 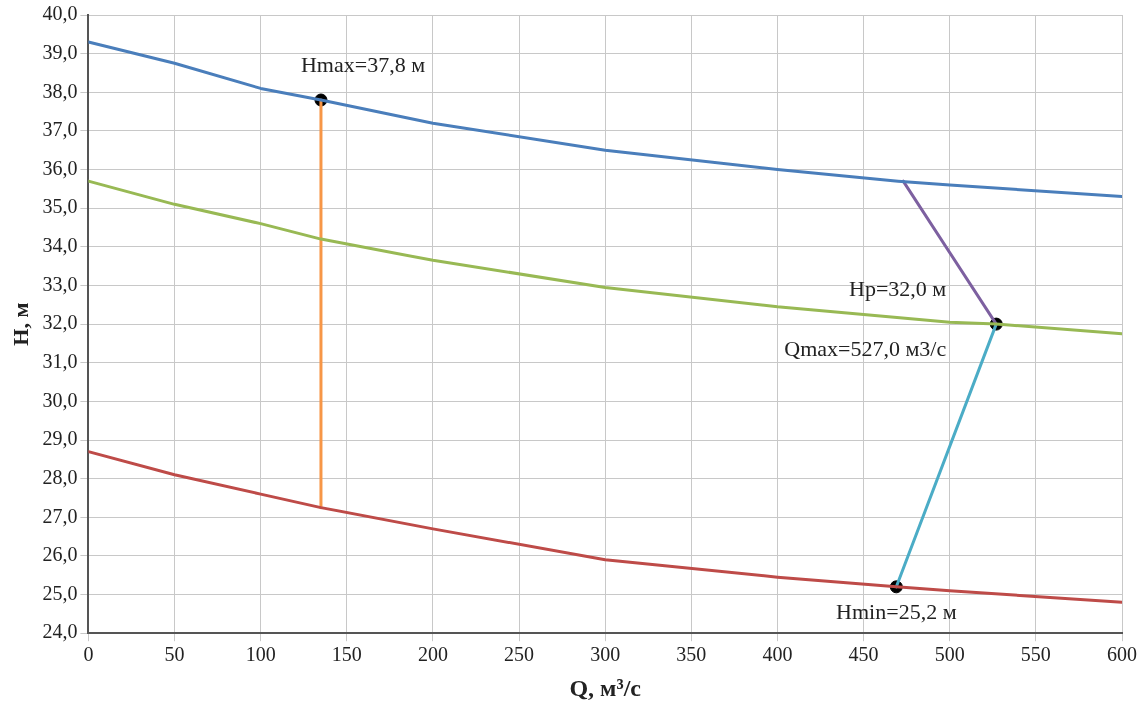 I want to click on y-tick-label: 30,0, so click(x=60, y=399).